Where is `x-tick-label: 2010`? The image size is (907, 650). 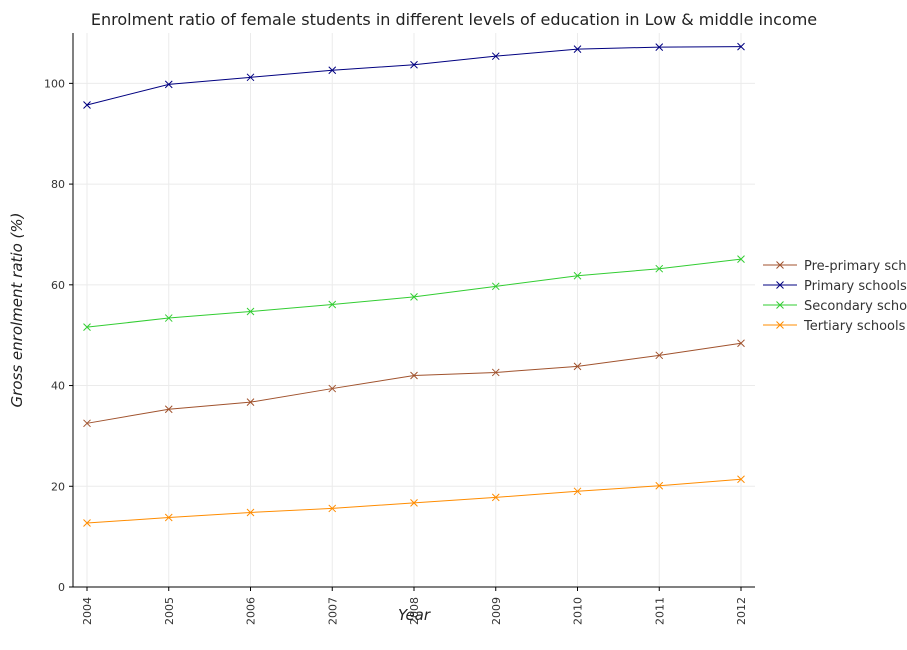
x-tick-label: 2010 is located at coordinates (578, 611).